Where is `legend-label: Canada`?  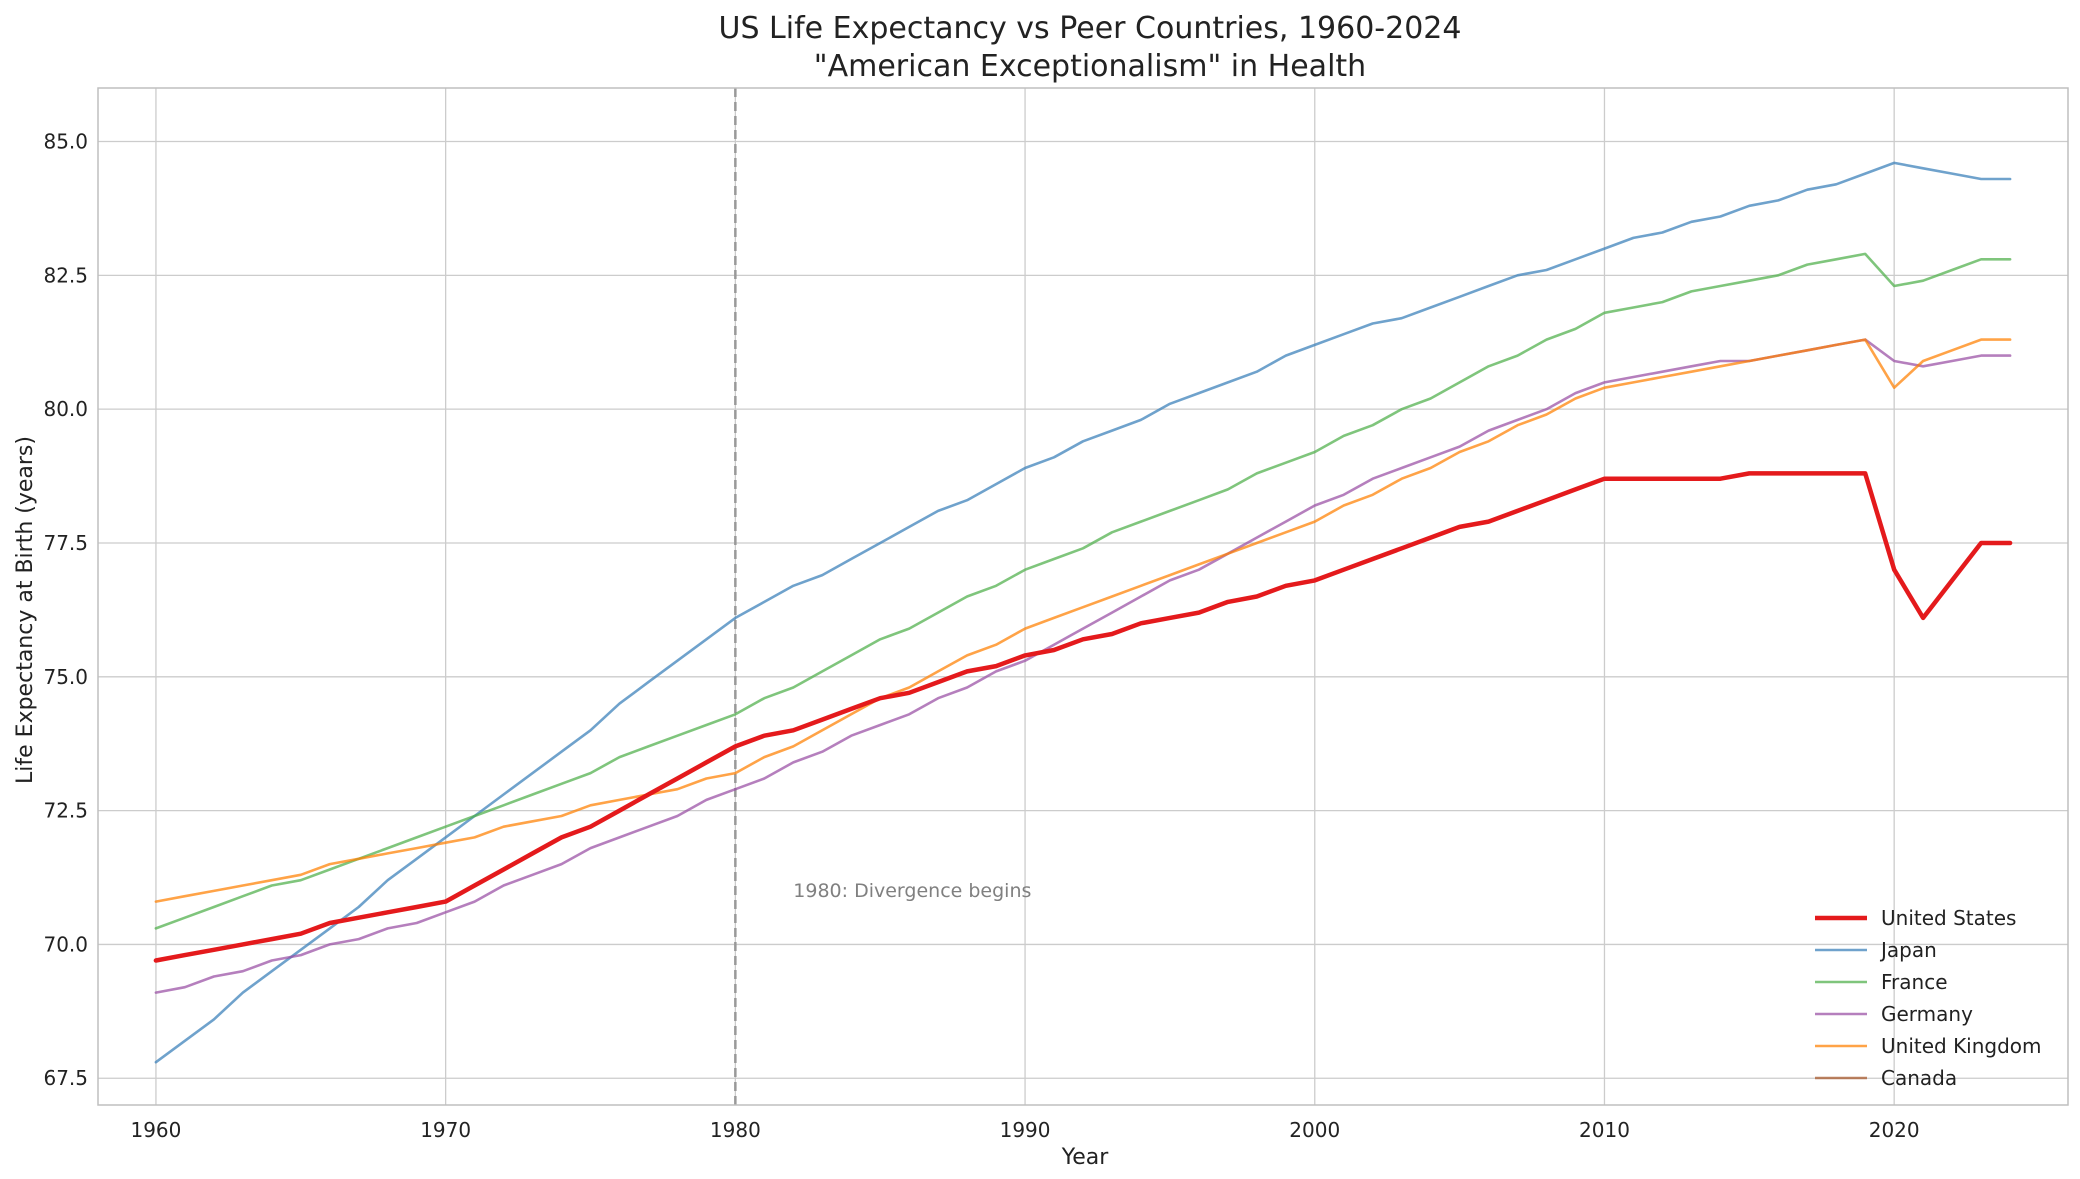
legend-label: Canada is located at coordinates (1919, 1078).